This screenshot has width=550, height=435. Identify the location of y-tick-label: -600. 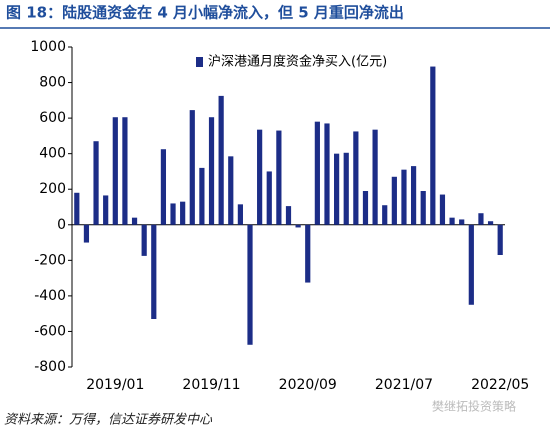
(50, 331).